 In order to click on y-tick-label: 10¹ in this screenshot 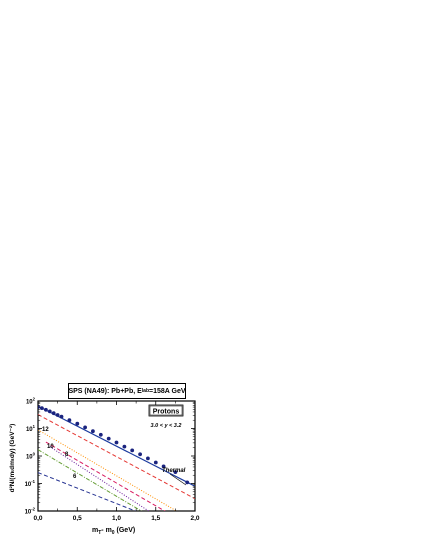, I will do `click(31, 428)`.